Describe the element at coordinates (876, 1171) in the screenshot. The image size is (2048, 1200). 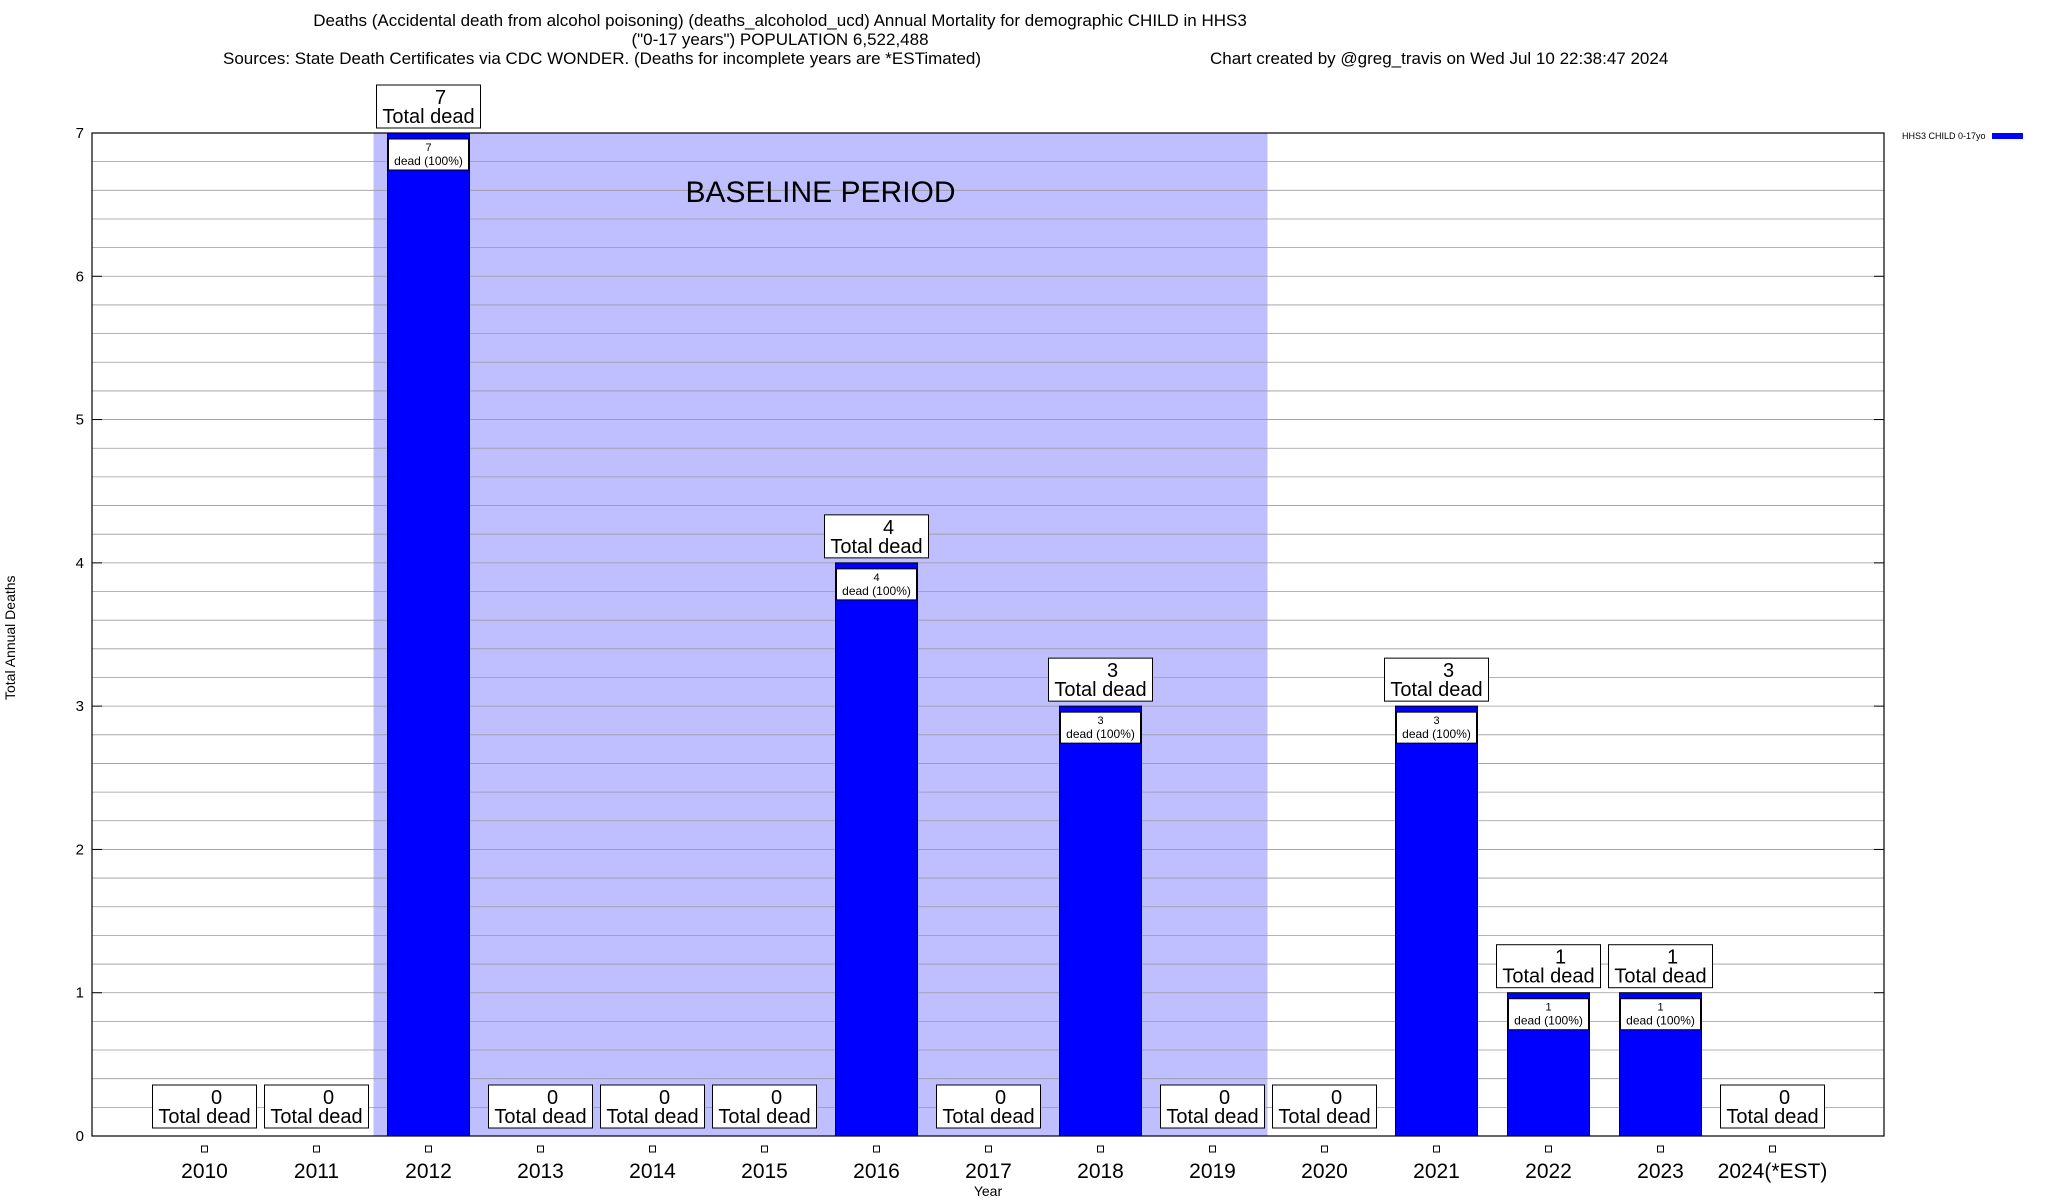
I see `x-tick-label: 2016` at that location.